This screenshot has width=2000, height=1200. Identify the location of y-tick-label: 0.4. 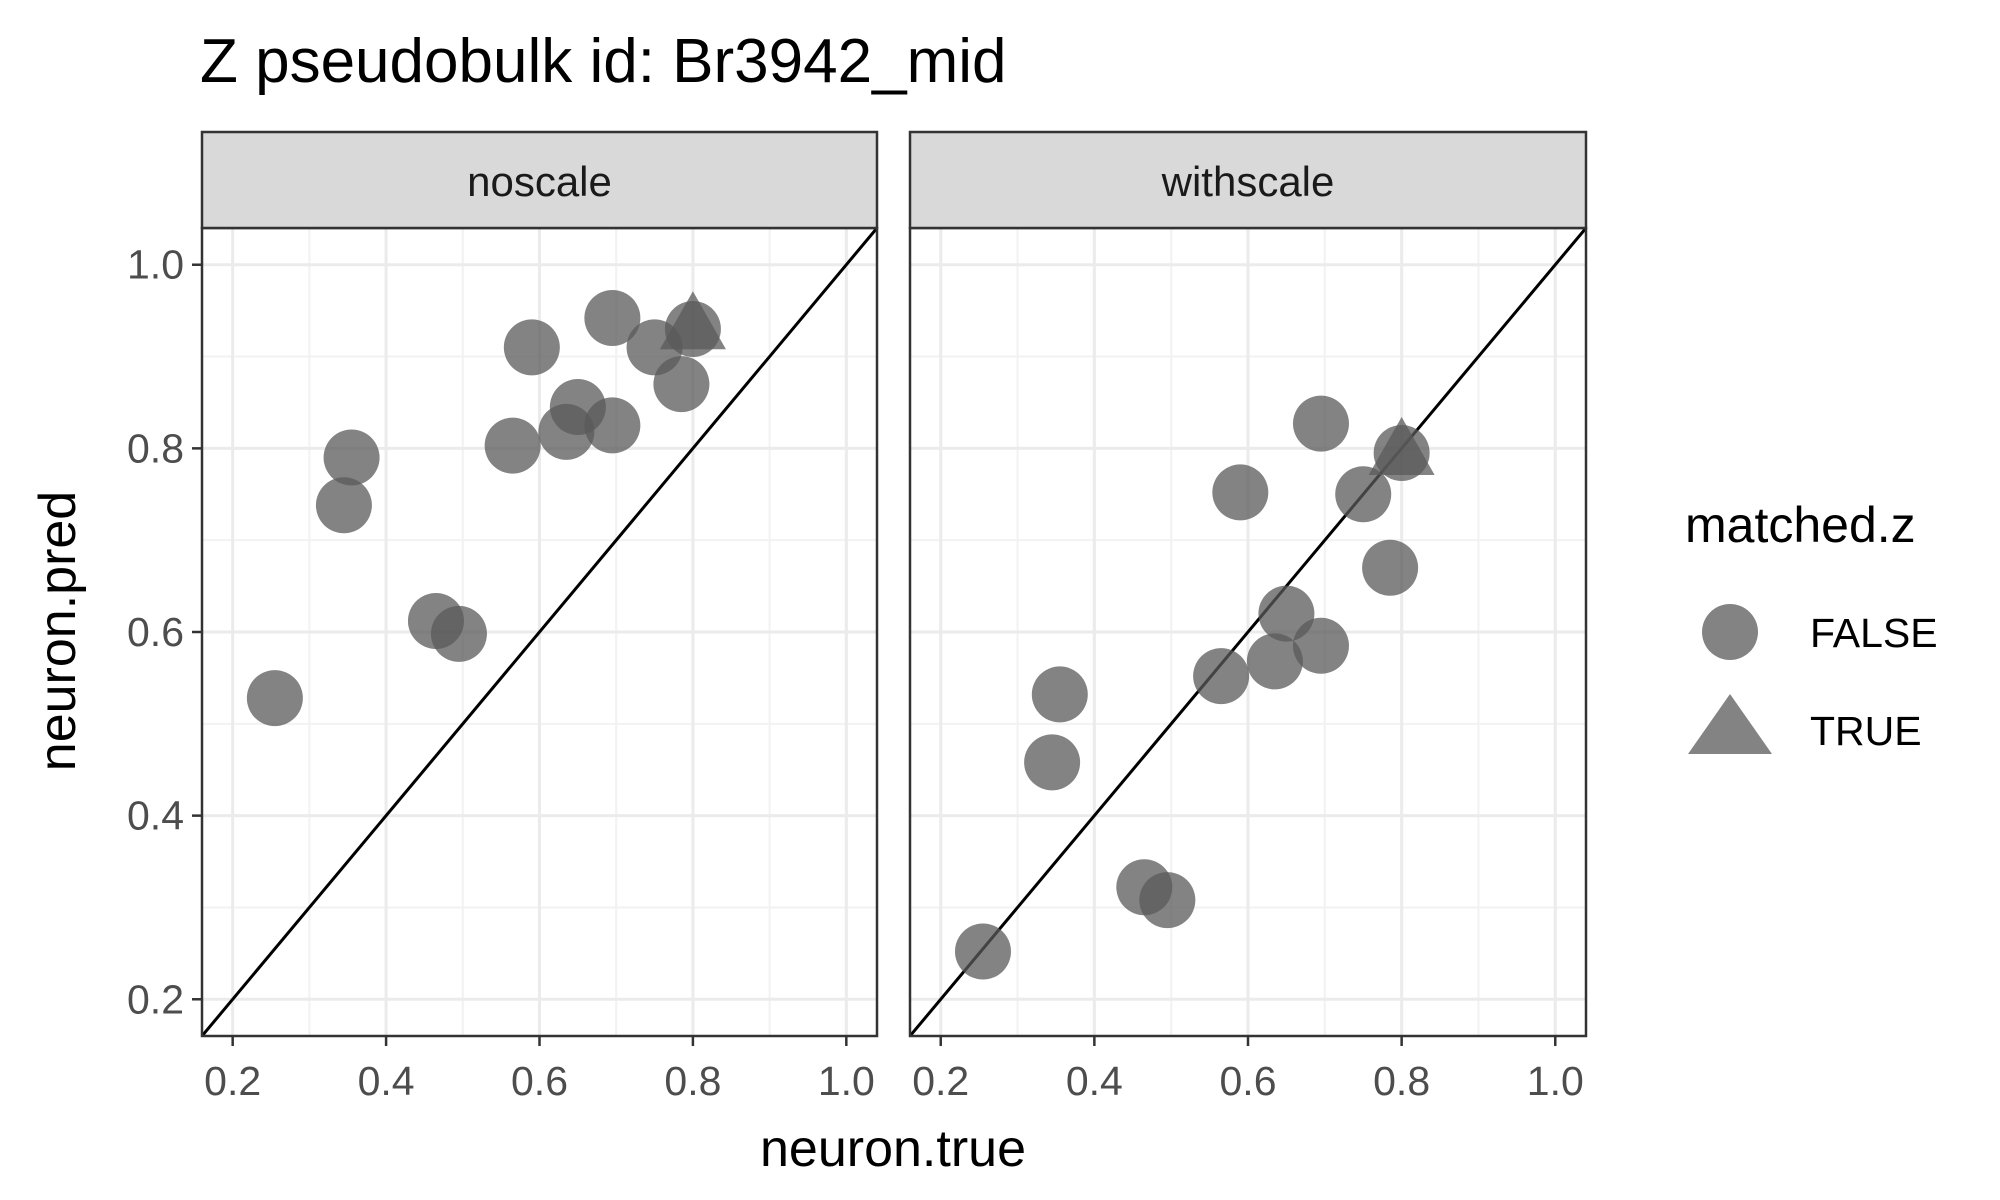
(155, 816).